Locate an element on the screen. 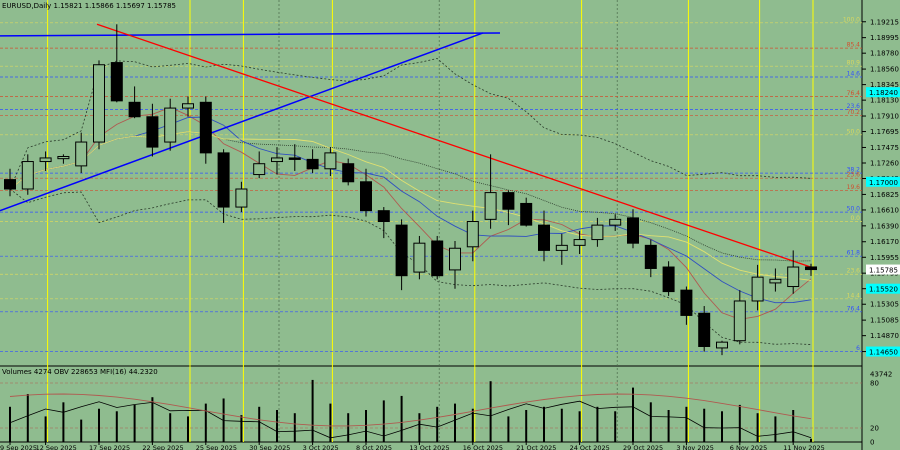 The width and height of the screenshot is (900, 450). obv-line is located at coordinates (410, 419).